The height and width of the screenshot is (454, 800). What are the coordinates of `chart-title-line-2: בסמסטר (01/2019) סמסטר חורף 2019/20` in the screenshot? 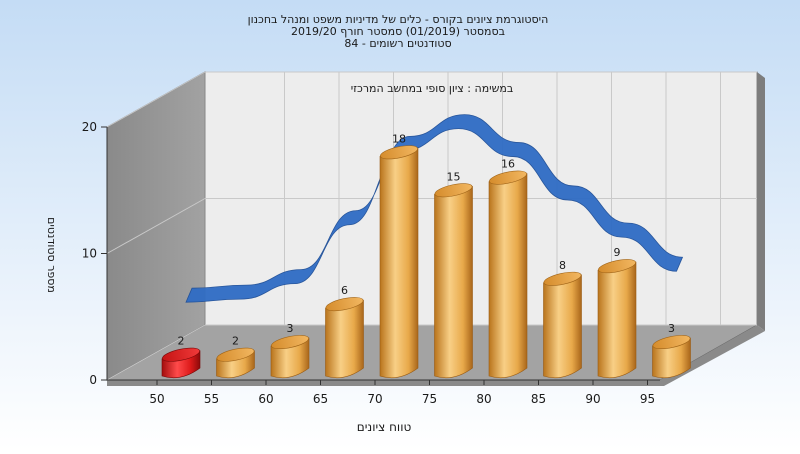 It's located at (398, 31).